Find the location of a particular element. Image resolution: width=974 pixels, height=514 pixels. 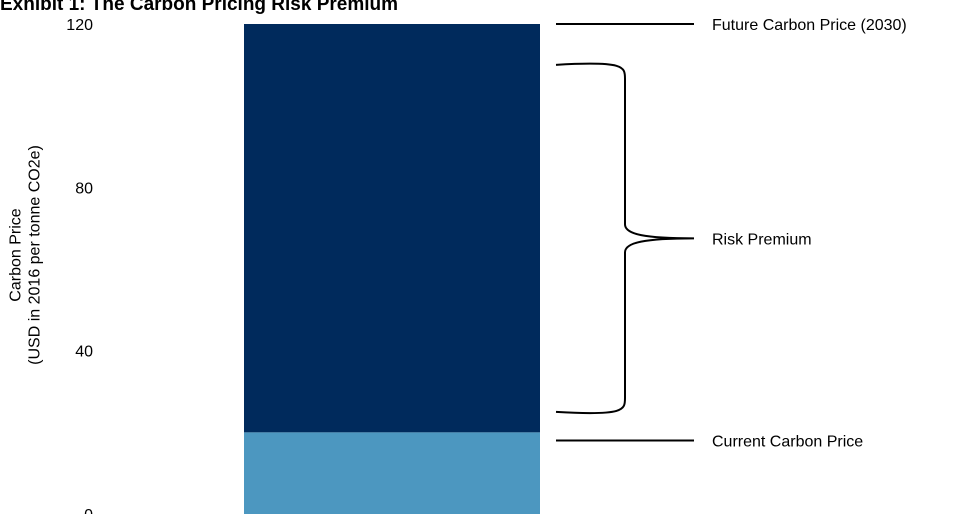

y-axis-ticks: 0 40 80 120 is located at coordinates (79, 265).